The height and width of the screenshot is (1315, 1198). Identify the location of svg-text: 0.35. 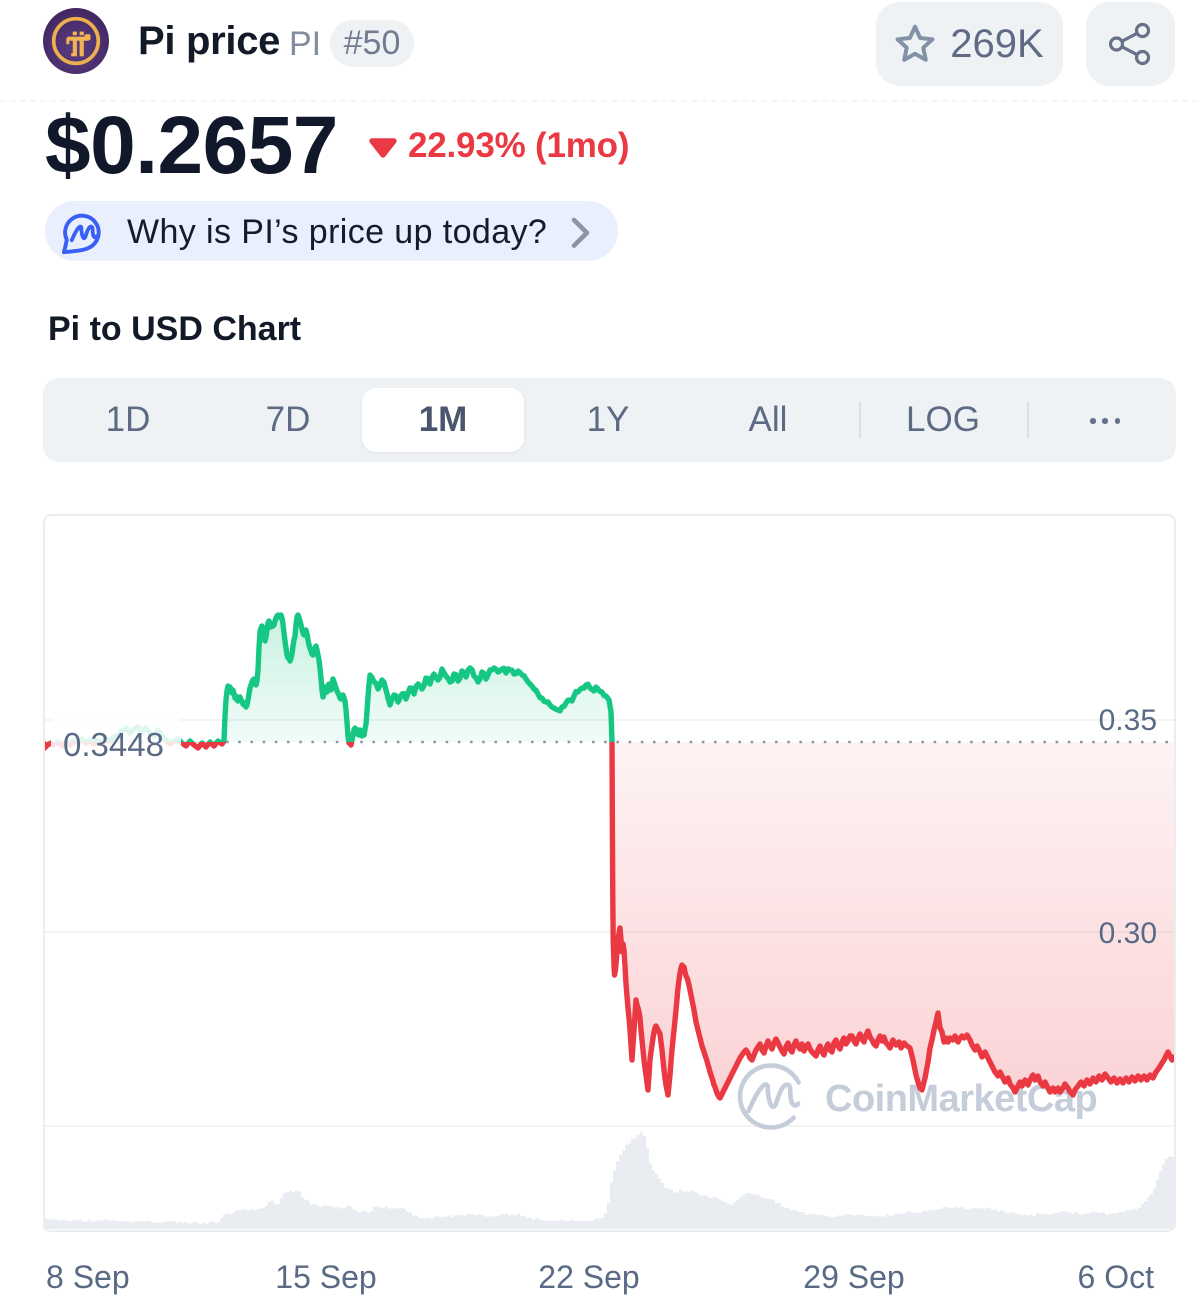
(1128, 720).